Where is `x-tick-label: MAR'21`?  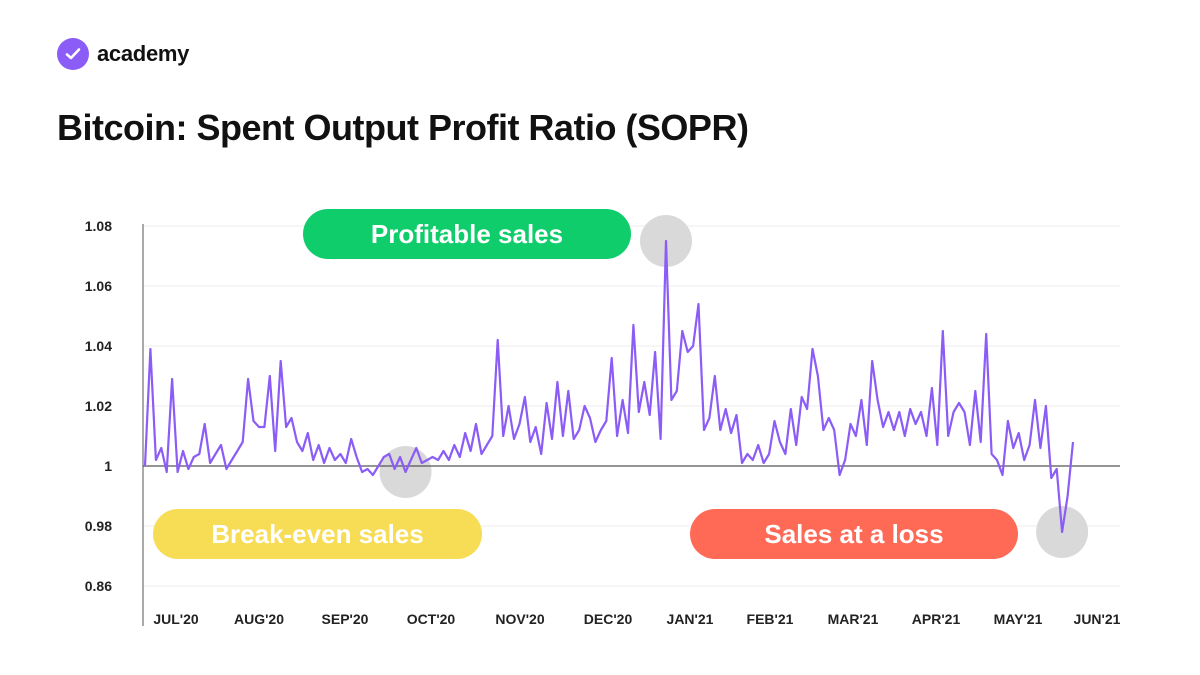 x-tick-label: MAR'21 is located at coordinates (853, 619).